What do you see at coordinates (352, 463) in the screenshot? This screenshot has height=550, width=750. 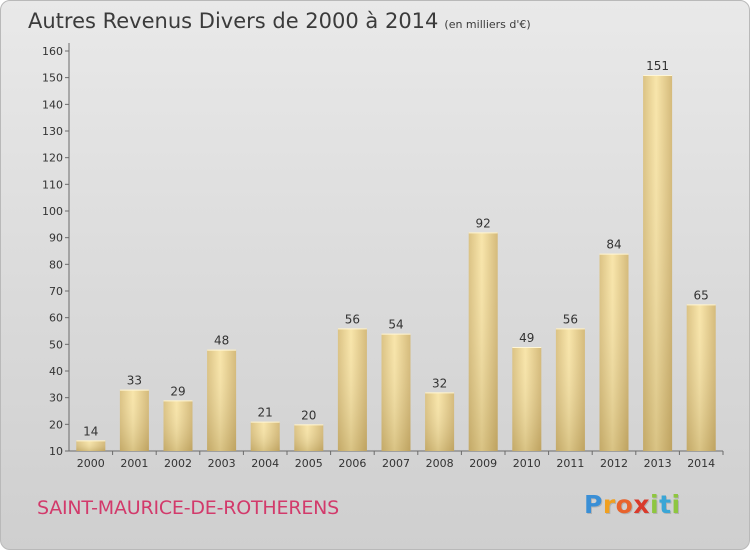 I see `x-tick-label: 2006` at bounding box center [352, 463].